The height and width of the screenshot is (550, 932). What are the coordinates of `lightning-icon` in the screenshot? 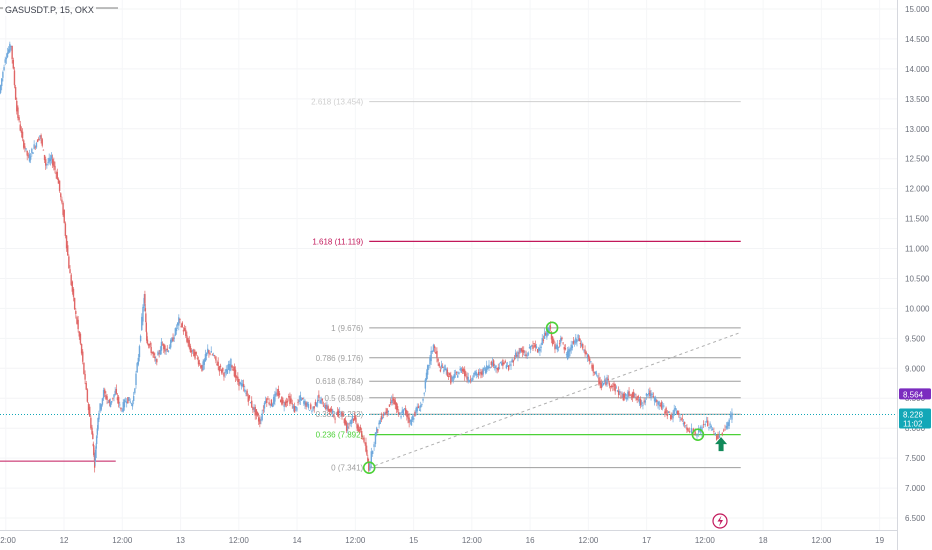 It's located at (720, 521).